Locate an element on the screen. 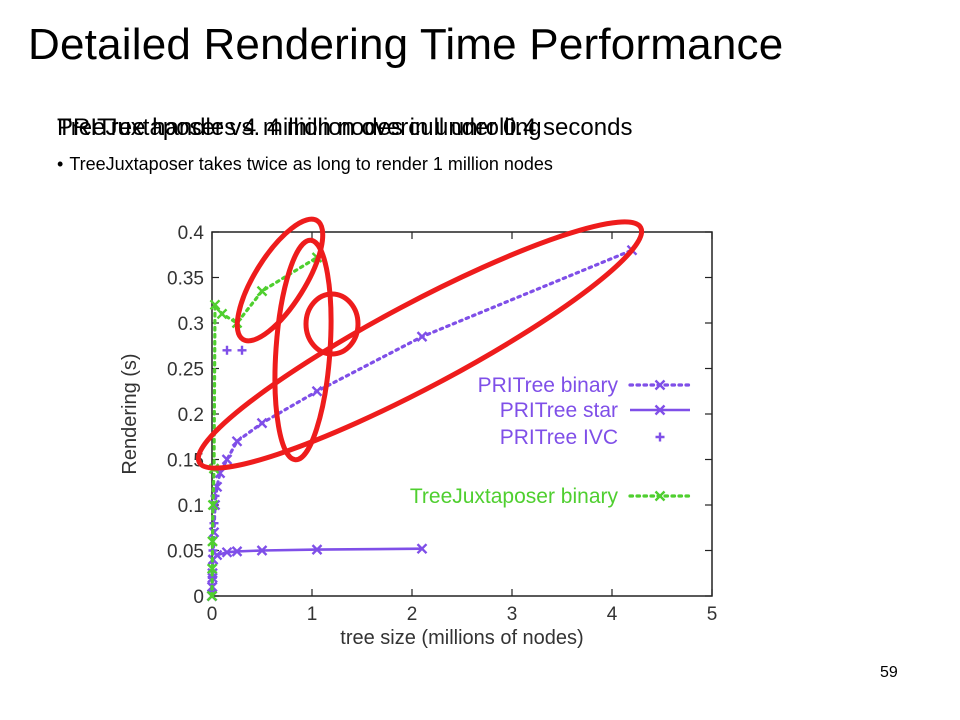  y-tick-label: 0.3 is located at coordinates (191, 324).